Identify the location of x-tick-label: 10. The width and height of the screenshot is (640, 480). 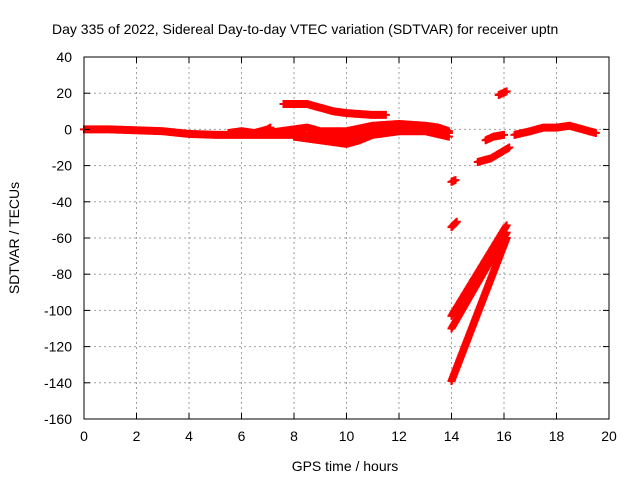
(347, 436).